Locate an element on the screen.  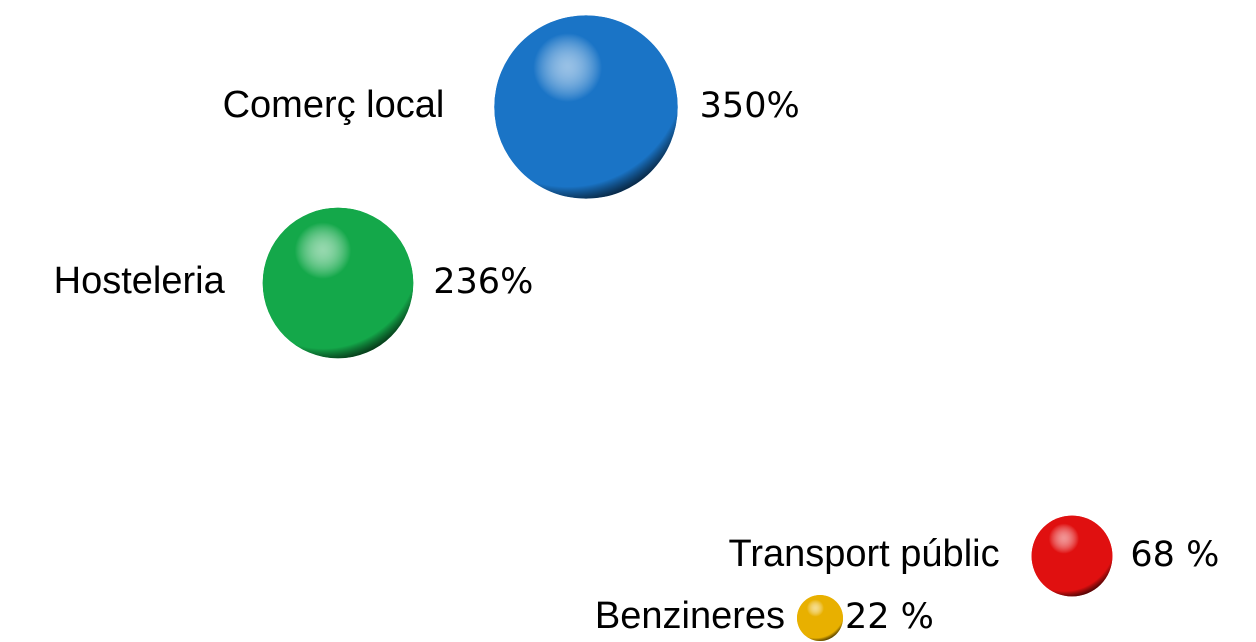
category-label: Comerç local is located at coordinates (334, 105).